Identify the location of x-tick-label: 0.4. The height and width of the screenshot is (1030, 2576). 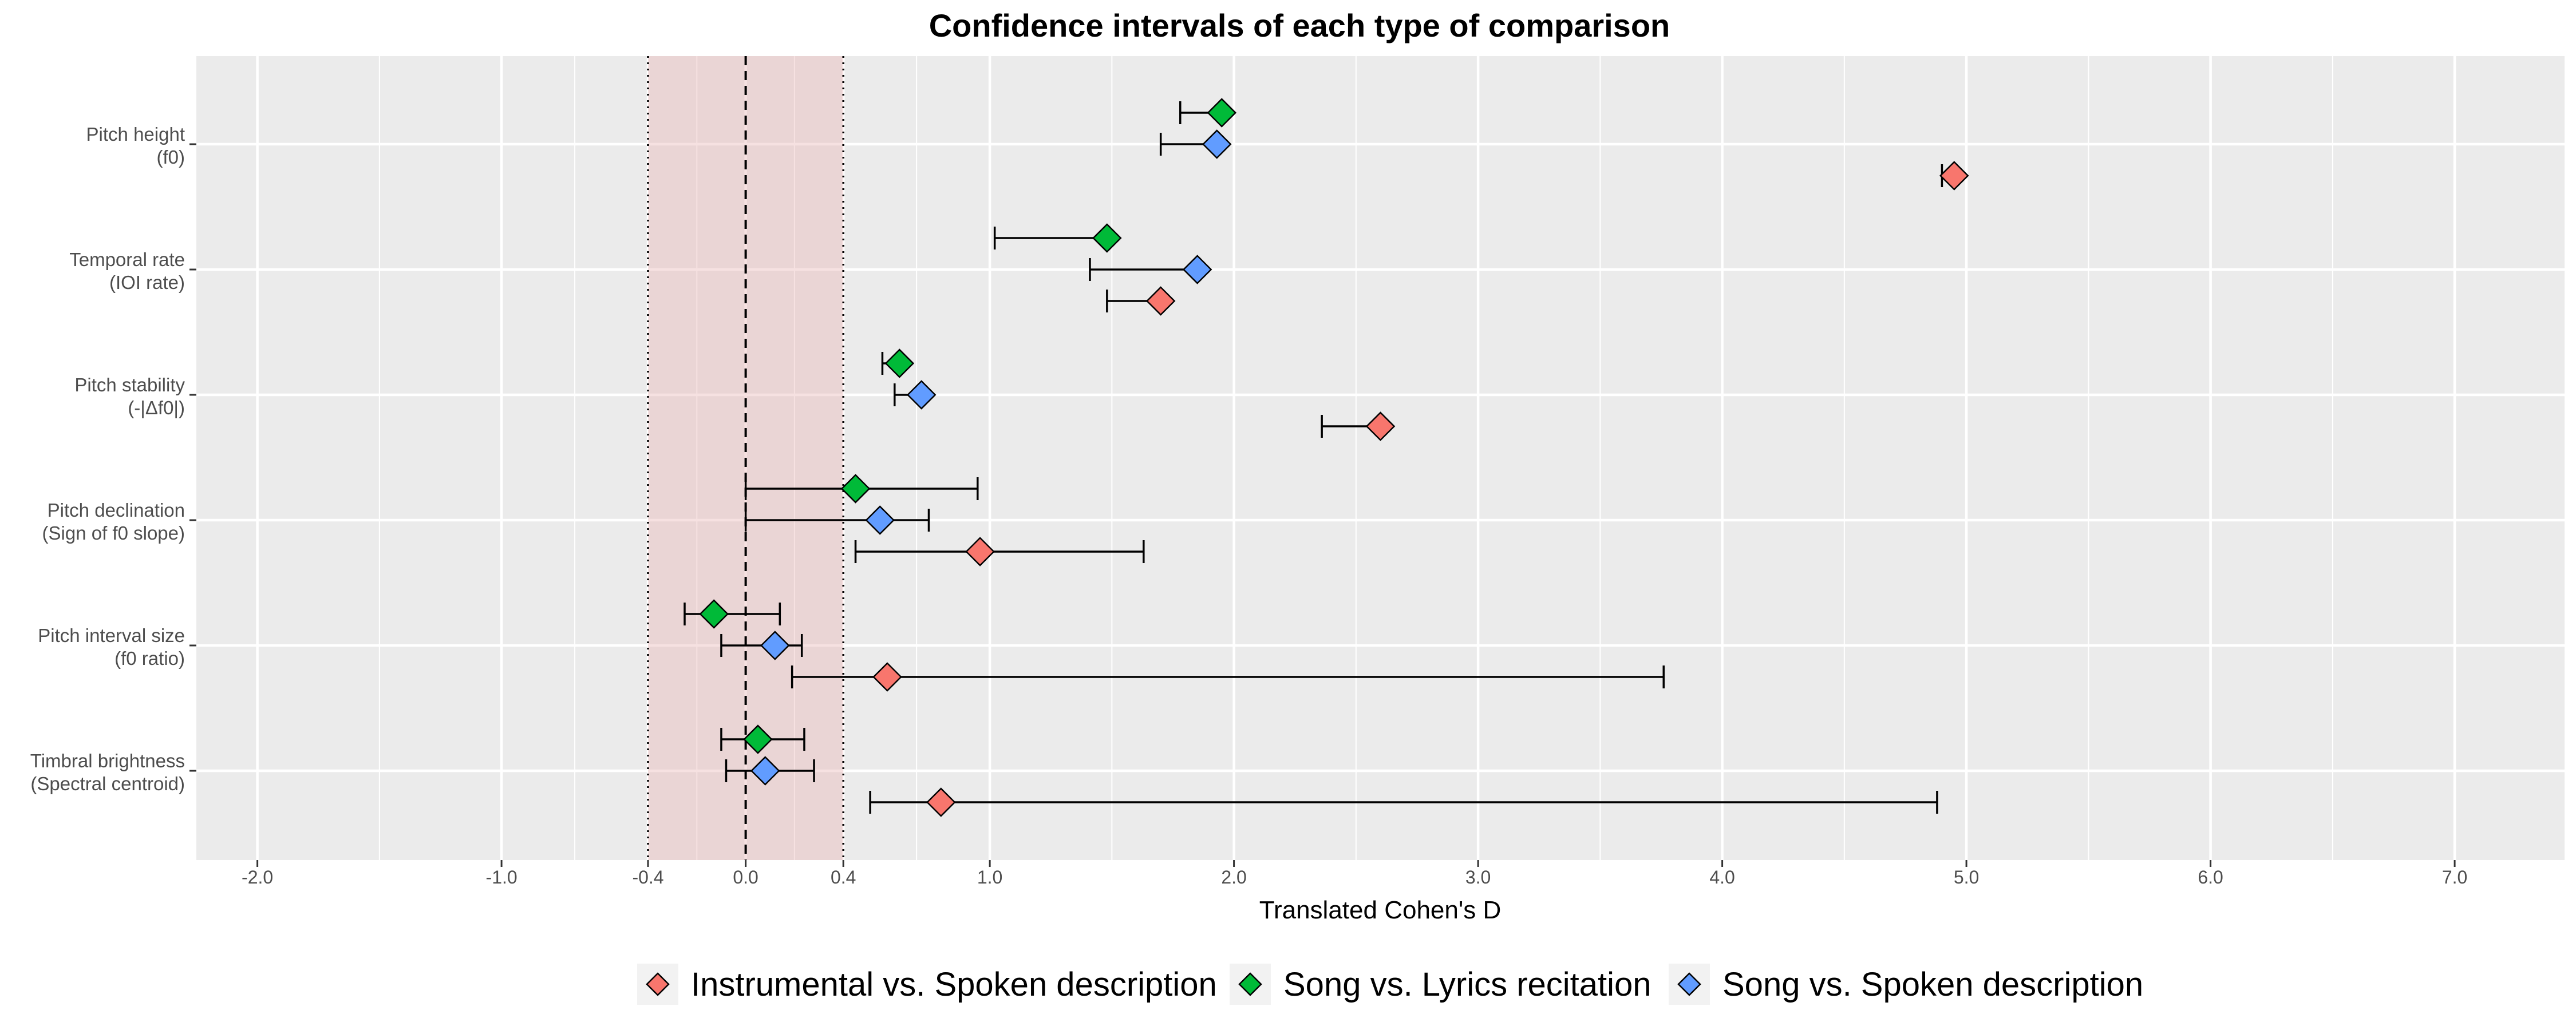
(843, 877).